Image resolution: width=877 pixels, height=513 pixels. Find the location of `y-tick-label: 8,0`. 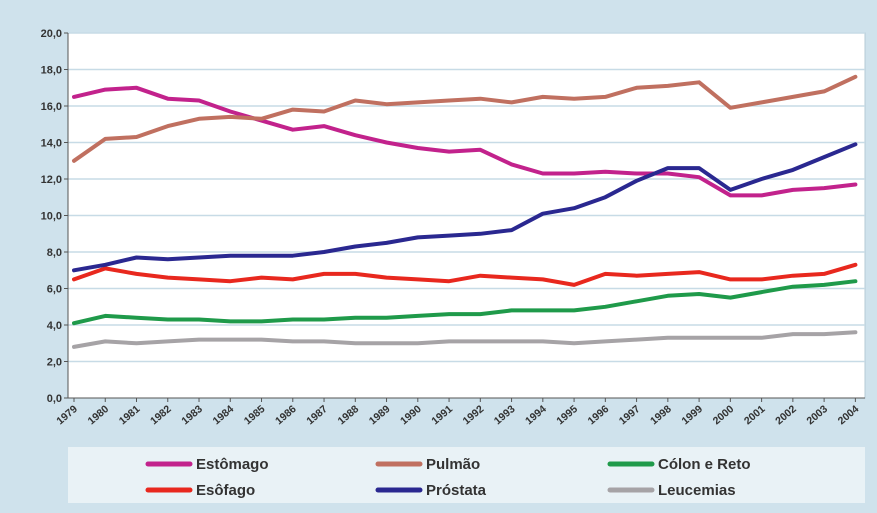

y-tick-label: 8,0 is located at coordinates (54, 253).